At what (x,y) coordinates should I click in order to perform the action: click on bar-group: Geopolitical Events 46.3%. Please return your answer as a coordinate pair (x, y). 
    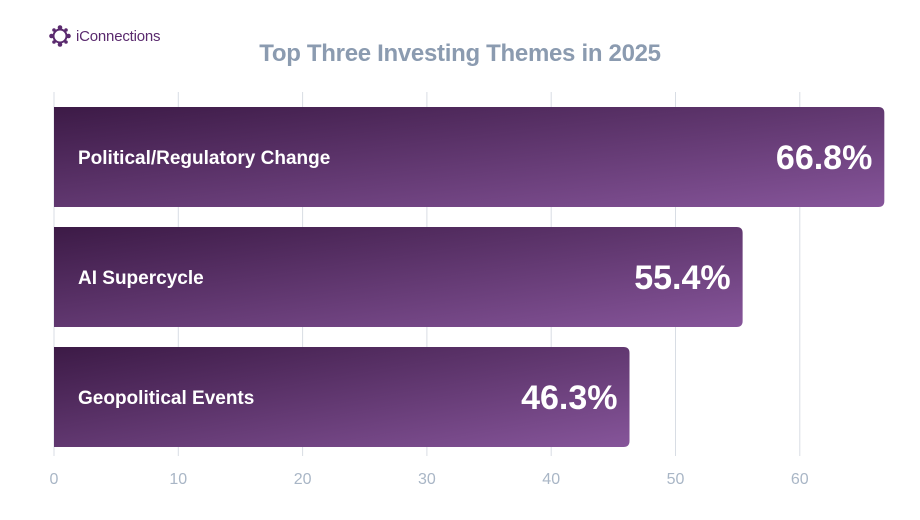
    Looking at the image, I should click on (342, 397).